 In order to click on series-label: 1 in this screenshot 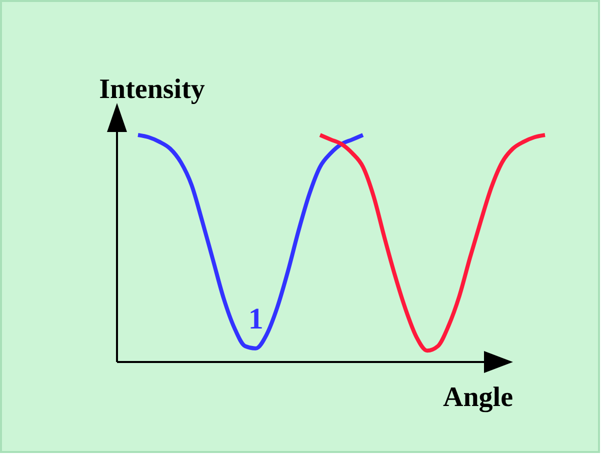, I will do `click(256, 319)`.